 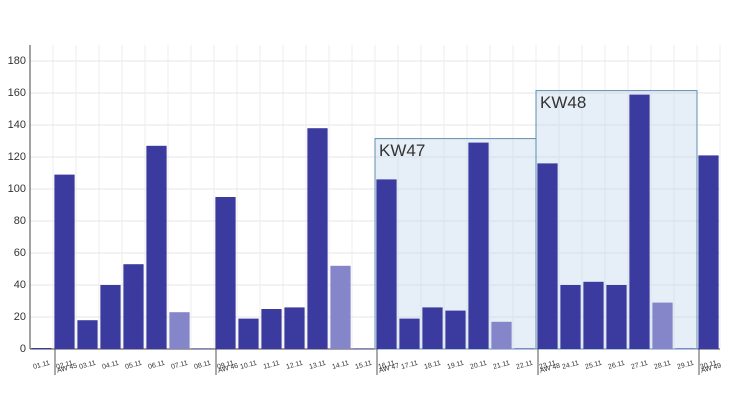 I want to click on x-tick-label: 16.11, so click(x=386, y=365).